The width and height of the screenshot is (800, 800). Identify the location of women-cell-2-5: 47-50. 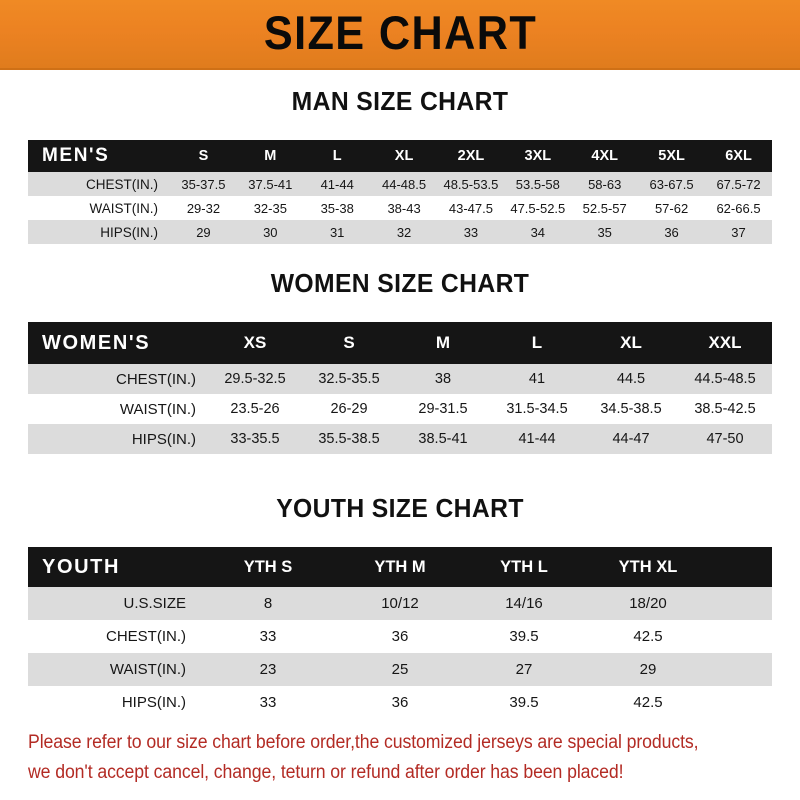
(725, 439).